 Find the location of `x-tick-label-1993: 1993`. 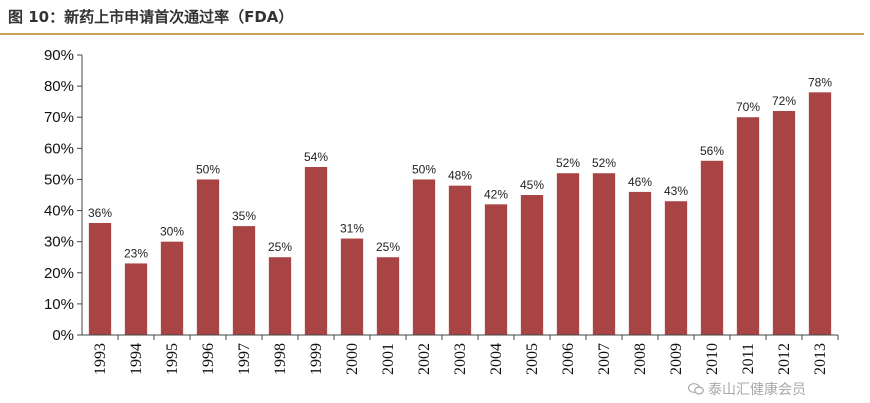

x-tick-label-1993: 1993 is located at coordinates (100, 359).